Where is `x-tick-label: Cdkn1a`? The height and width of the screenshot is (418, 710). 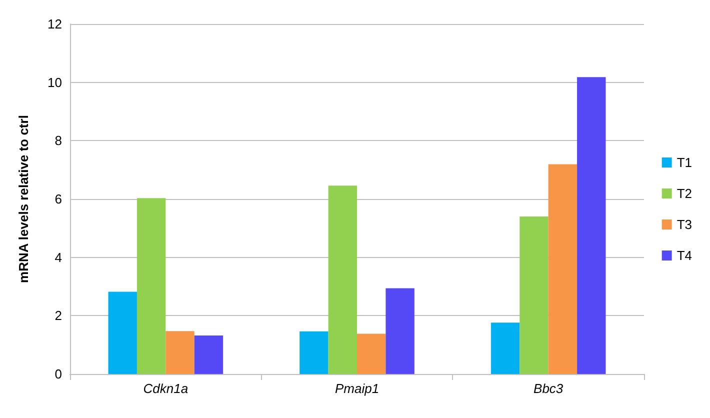 x-tick-label: Cdkn1a is located at coordinates (165, 388).